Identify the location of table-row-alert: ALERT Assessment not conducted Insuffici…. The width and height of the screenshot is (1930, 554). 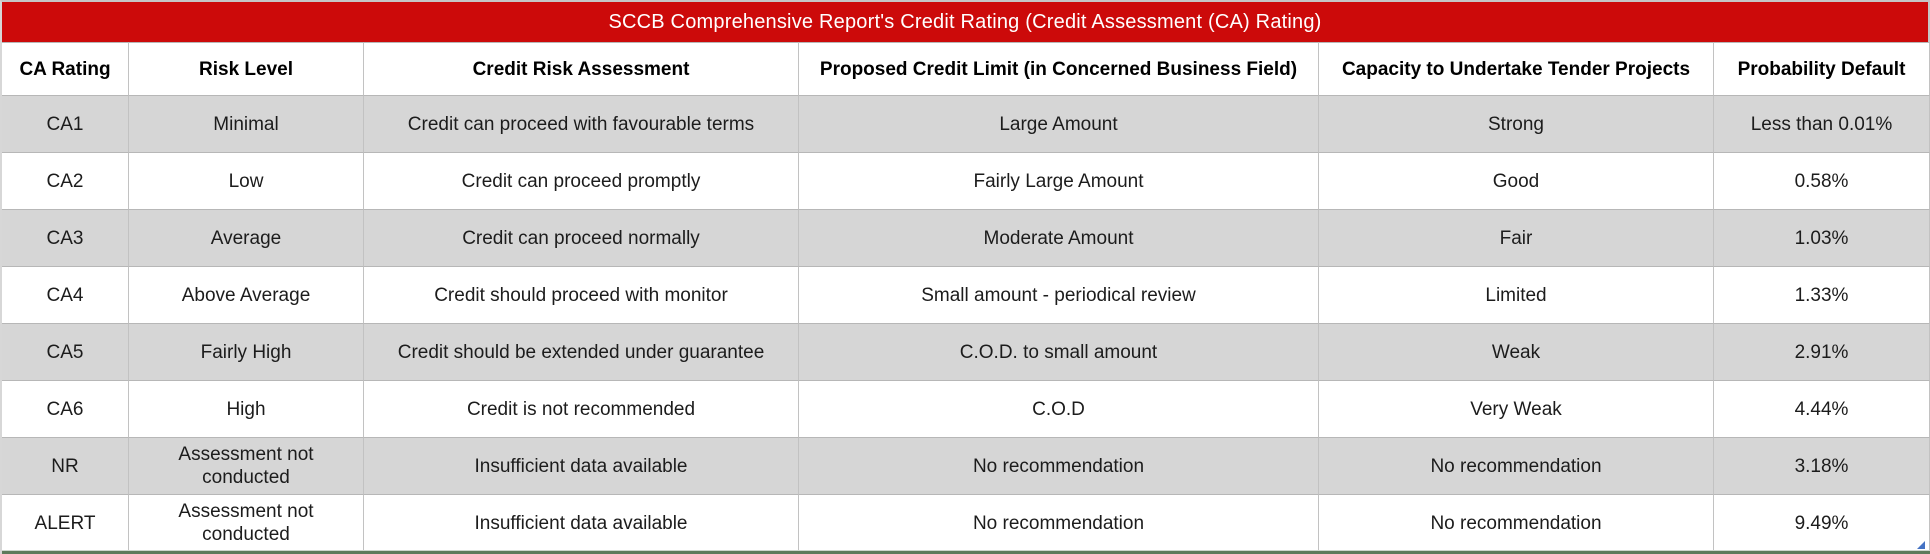
(966, 522).